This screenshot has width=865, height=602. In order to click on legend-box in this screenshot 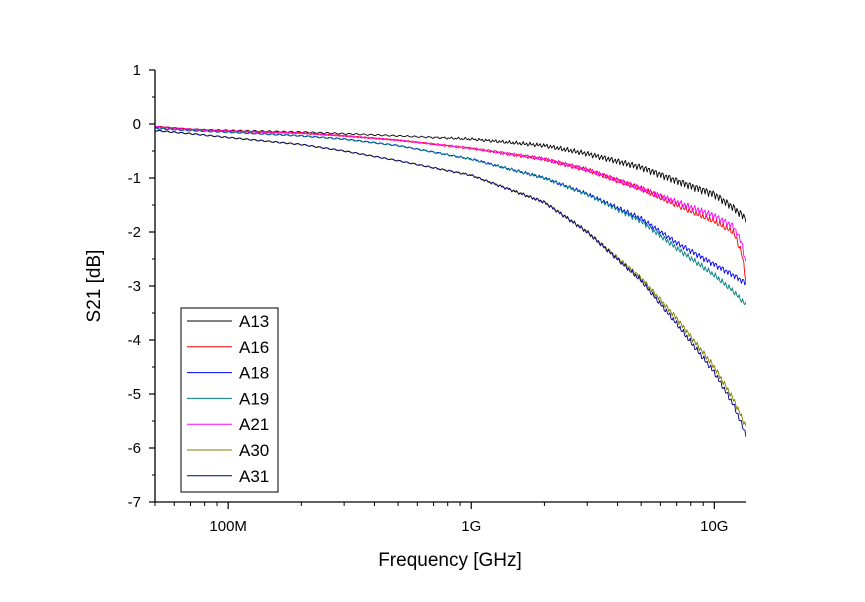, I will do `click(229, 400)`.